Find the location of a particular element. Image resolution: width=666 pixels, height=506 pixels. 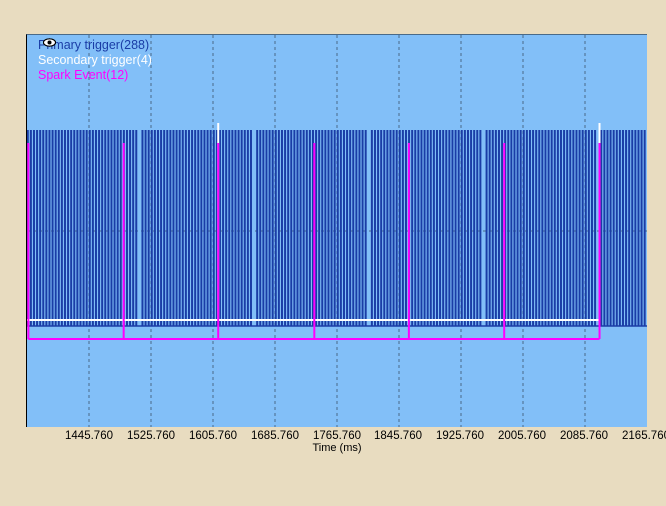

x-tick-label: 1765.760 is located at coordinates (337, 436).